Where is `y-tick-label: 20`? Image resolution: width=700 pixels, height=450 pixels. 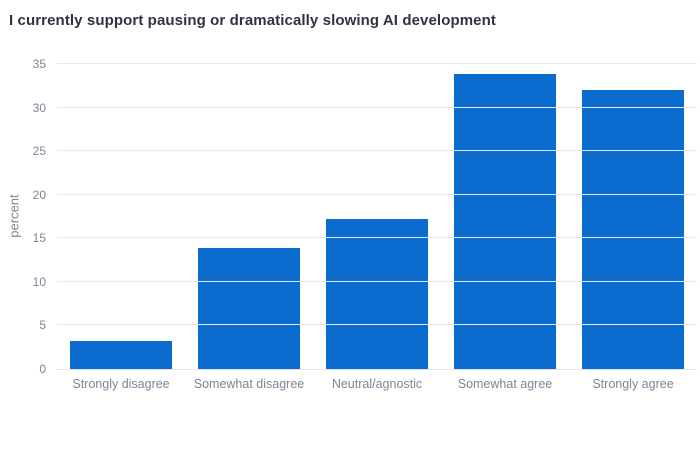
y-tick-label: 20 is located at coordinates (39, 194).